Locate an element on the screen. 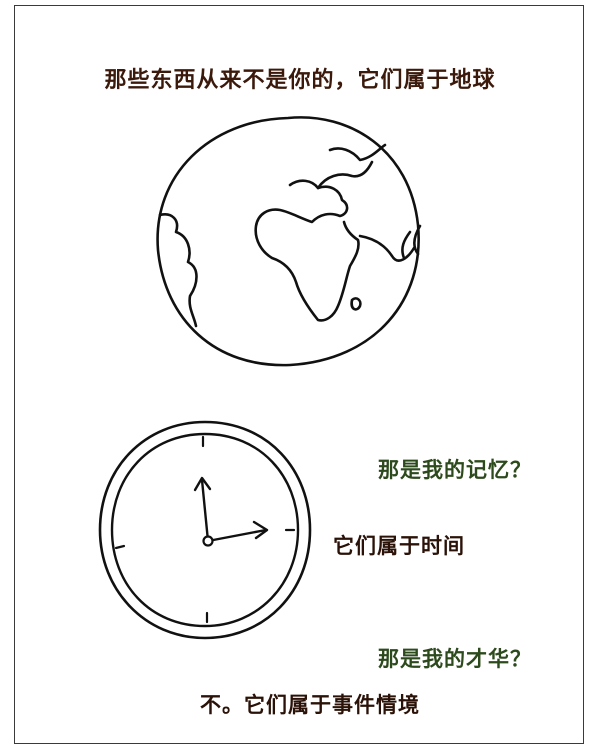  clock-outer-ring is located at coordinates (205, 530).